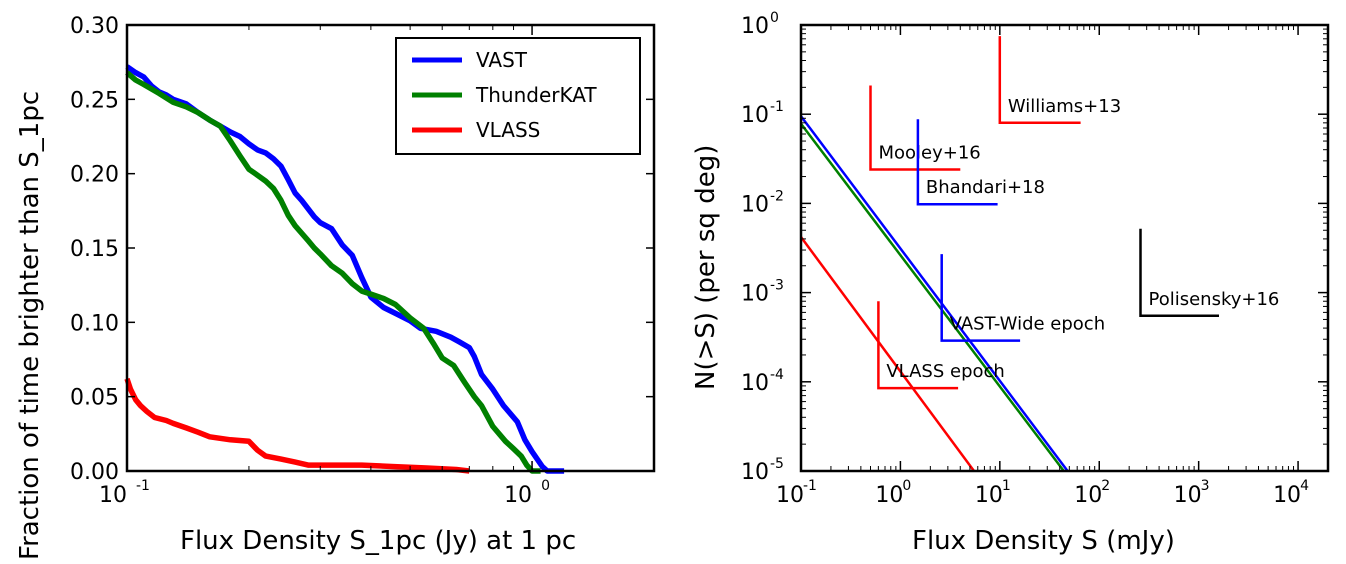  I want to click on right-series-layer, so click(934, 293).